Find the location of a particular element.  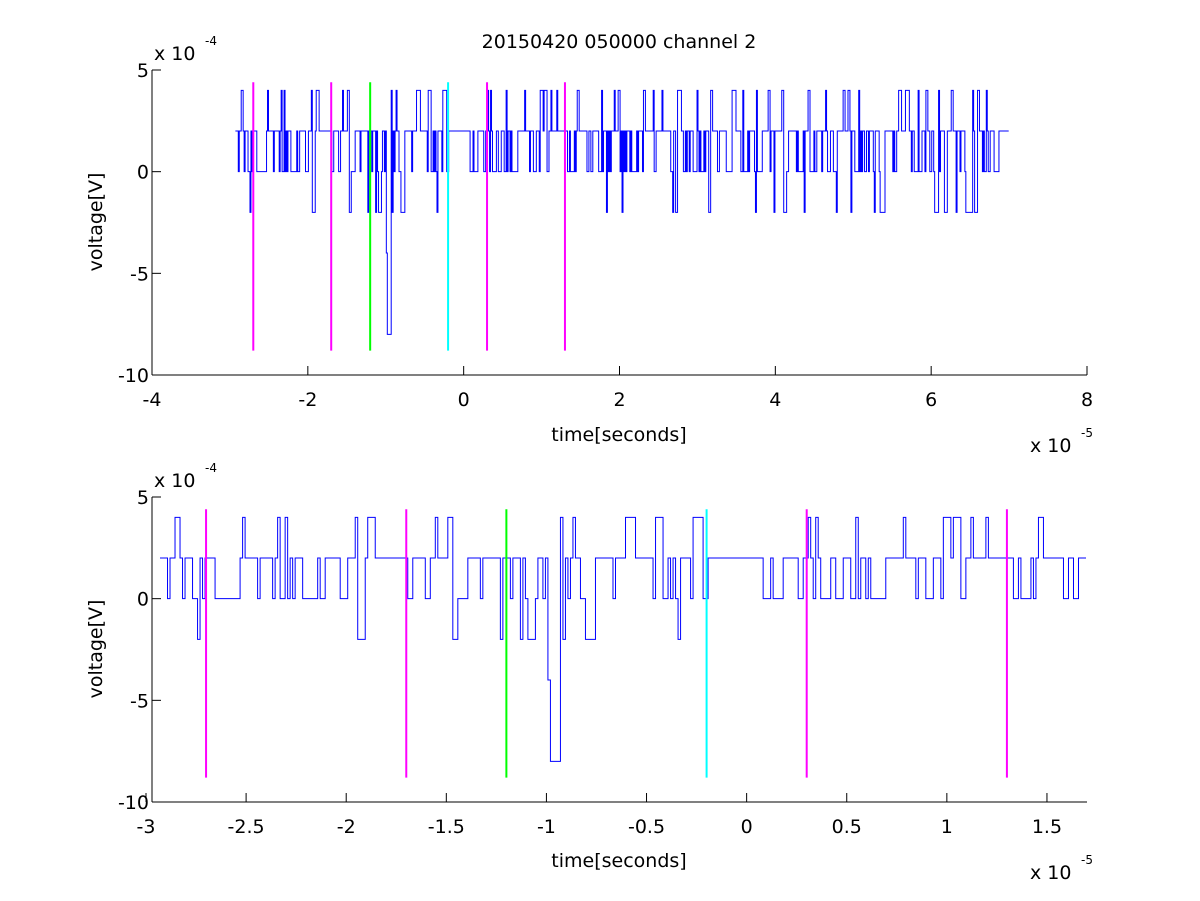

bottom-y-exponent-power: -4 is located at coordinates (211, 468).